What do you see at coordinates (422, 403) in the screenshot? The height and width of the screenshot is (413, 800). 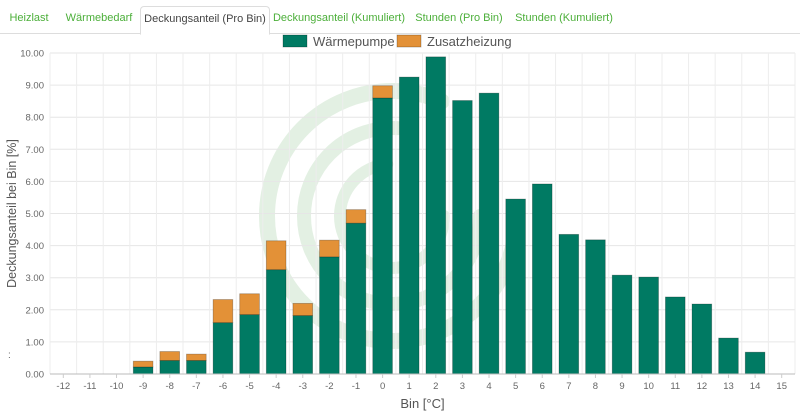 I see `x-axis-title: Bin [°C]` at bounding box center [422, 403].